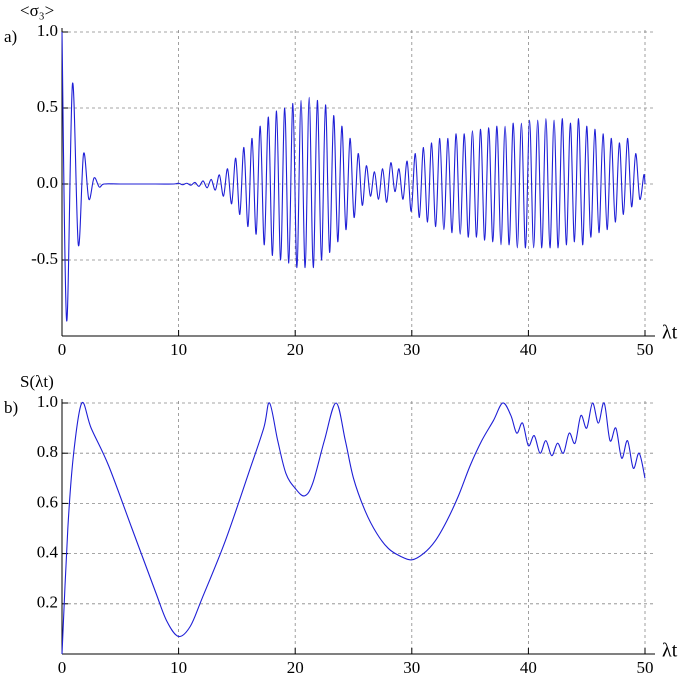 The width and height of the screenshot is (688, 678). What do you see at coordinates (37, 381) in the screenshot?
I see `y-axis-label: S(λt)` at bounding box center [37, 381].